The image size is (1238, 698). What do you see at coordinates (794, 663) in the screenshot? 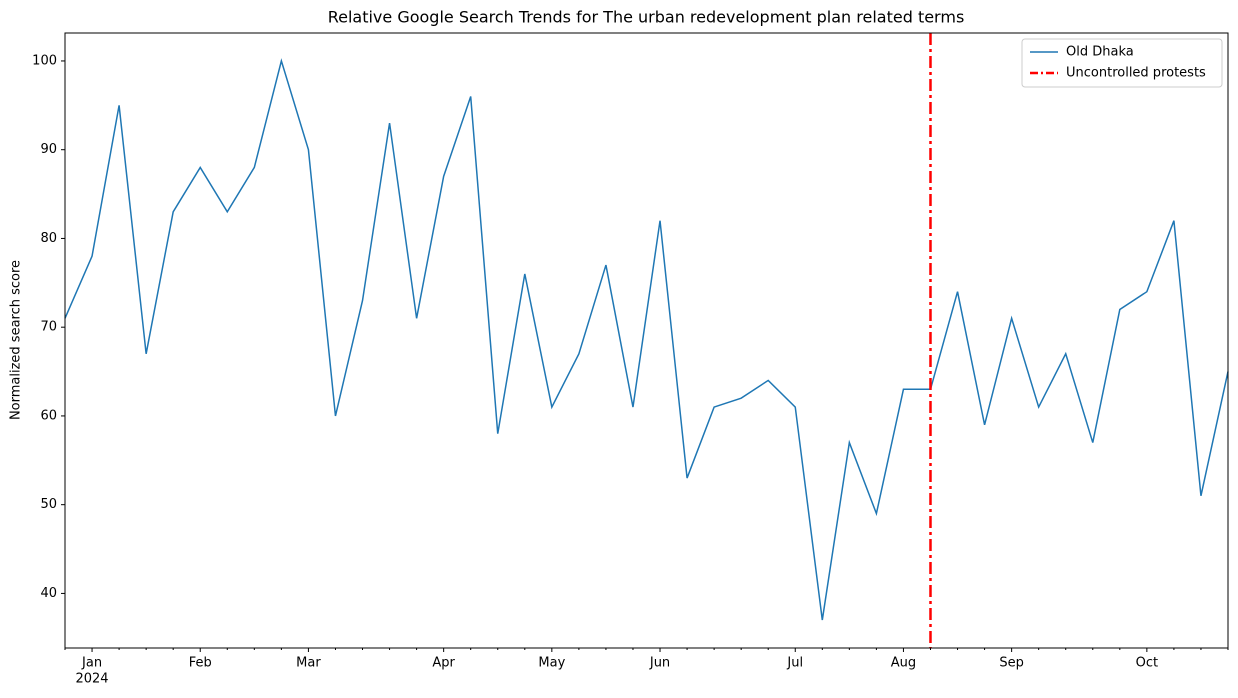
I see `x-tick-label: Jul` at bounding box center [794, 663].